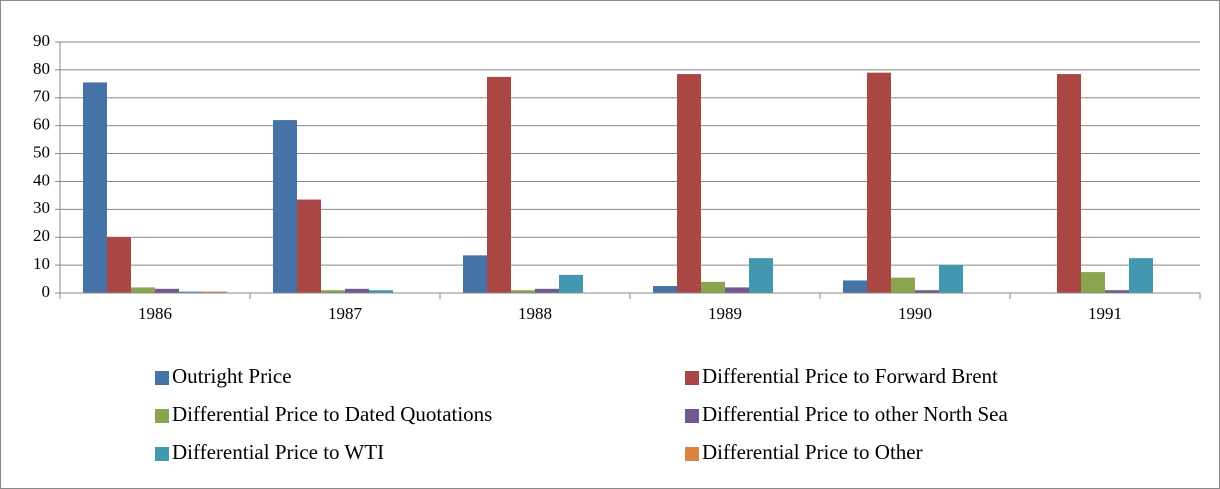 The height and width of the screenshot is (489, 1220). I want to click on legend-label: Differential Price to WTI, so click(278, 452).